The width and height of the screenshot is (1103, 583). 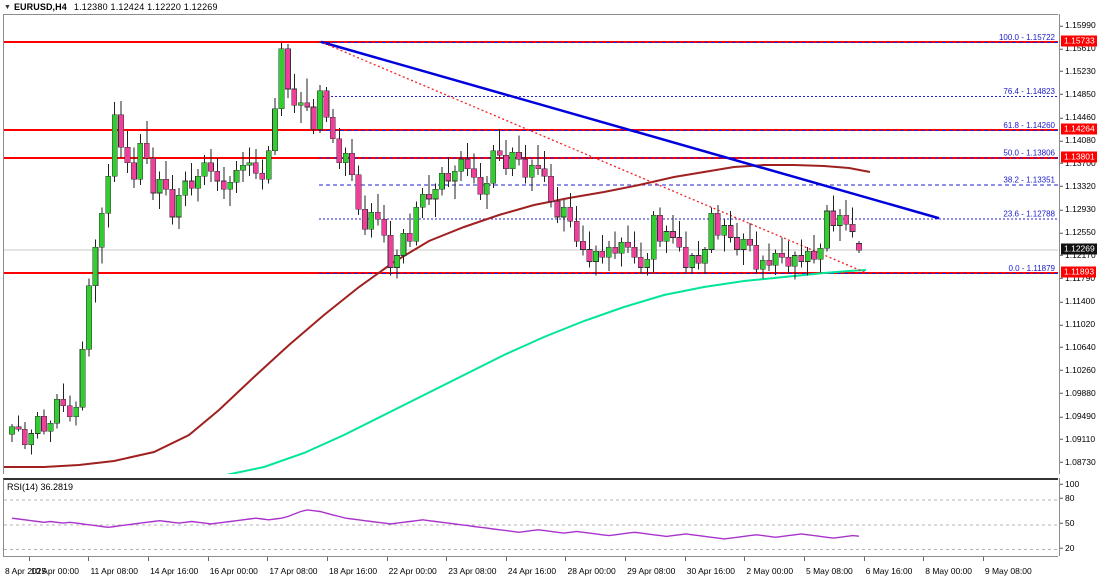 I want to click on rsi-indicator-label: RSI(14) 36.2819, so click(x=40, y=487).